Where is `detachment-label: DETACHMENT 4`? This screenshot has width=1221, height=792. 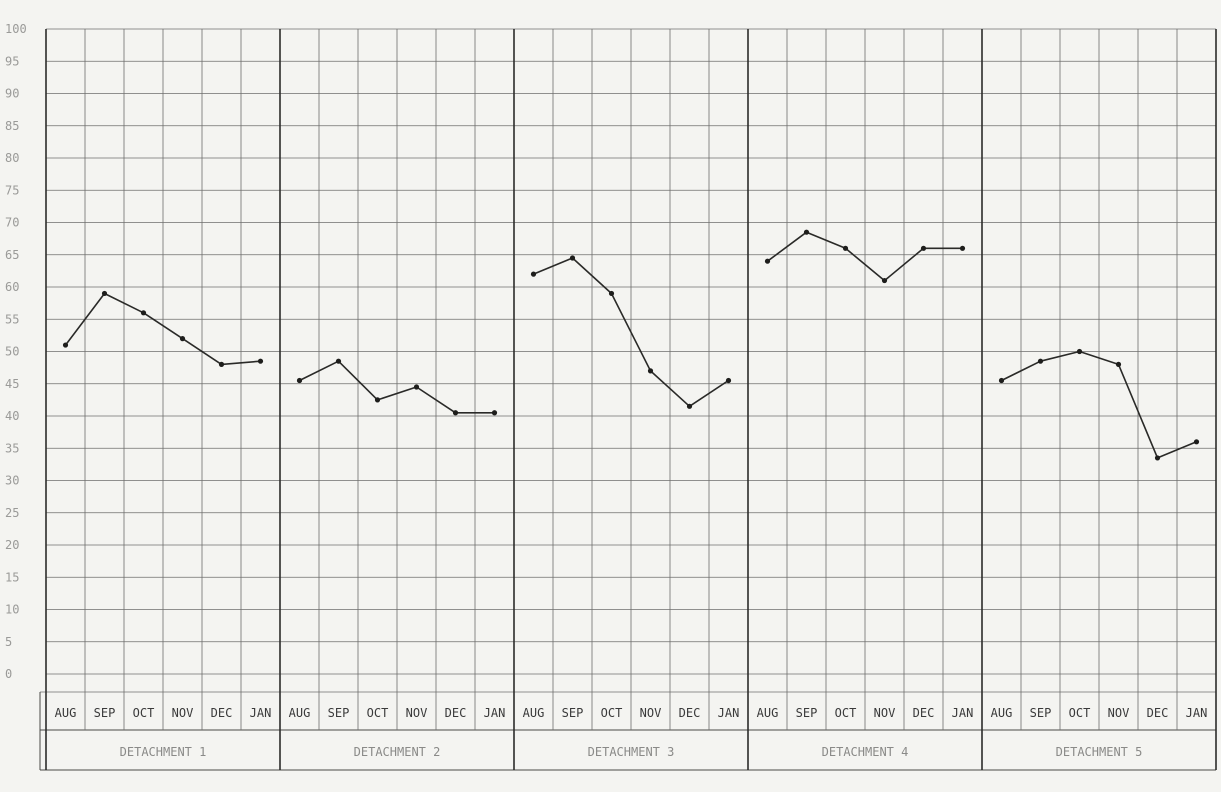
detachment-label: DETACHMENT 4 is located at coordinates (865, 752).